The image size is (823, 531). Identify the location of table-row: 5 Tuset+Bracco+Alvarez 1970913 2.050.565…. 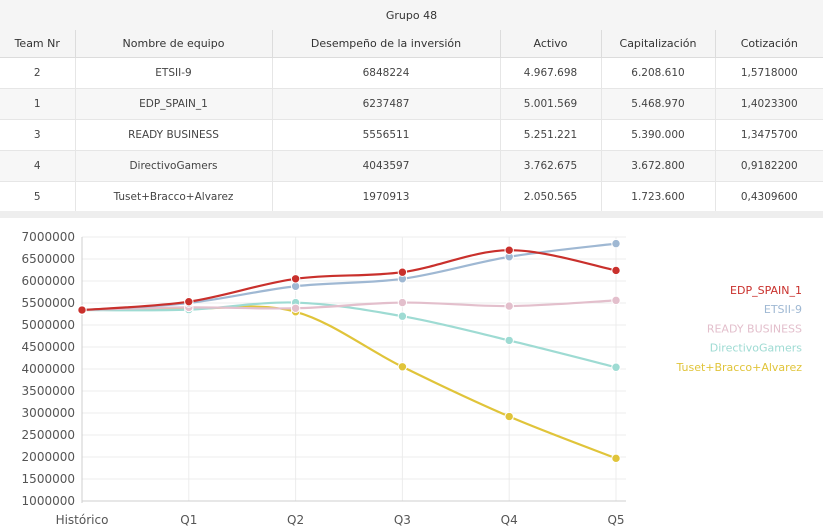
(411, 197).